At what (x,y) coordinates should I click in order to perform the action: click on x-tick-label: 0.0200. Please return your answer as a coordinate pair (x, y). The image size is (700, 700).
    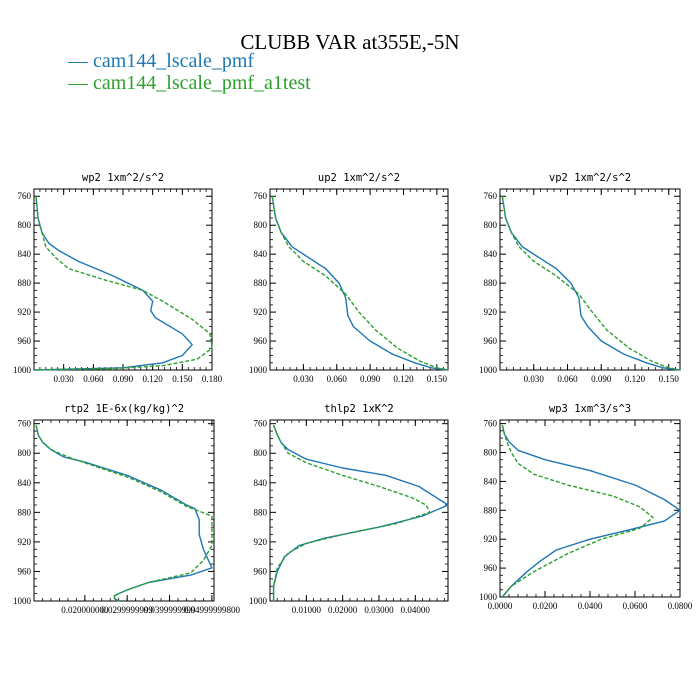
    Looking at the image, I should click on (545, 606).